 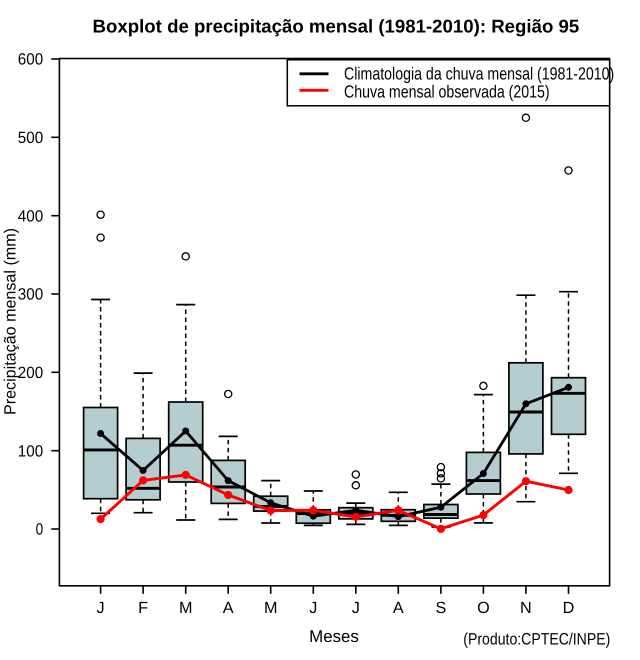 What do you see at coordinates (30, 451) in the screenshot?
I see `svg-text: 100` at bounding box center [30, 451].